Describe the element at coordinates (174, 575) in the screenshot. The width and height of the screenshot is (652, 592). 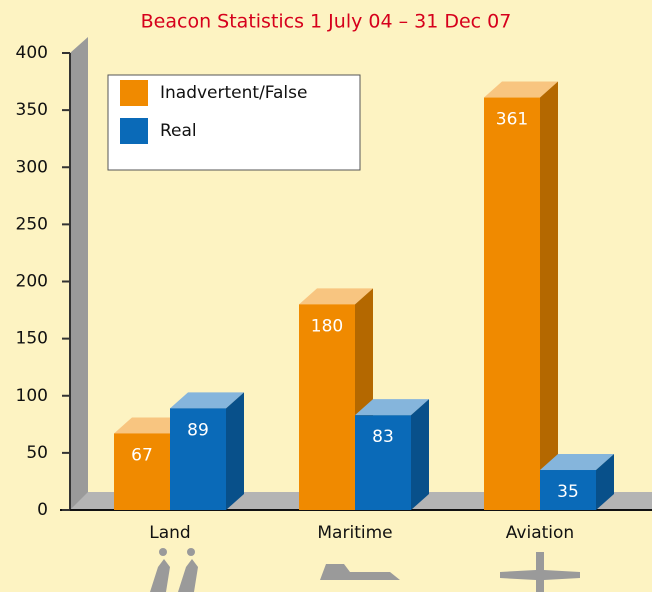
I see `hikers-icon` at that location.